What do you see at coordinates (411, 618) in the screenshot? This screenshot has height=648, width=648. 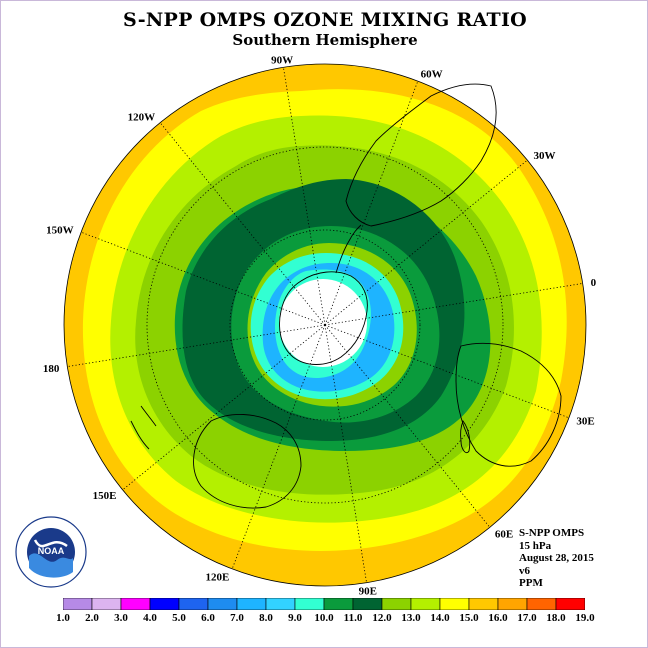 I see `colorbar-tick-label: 13.0` at bounding box center [411, 618].